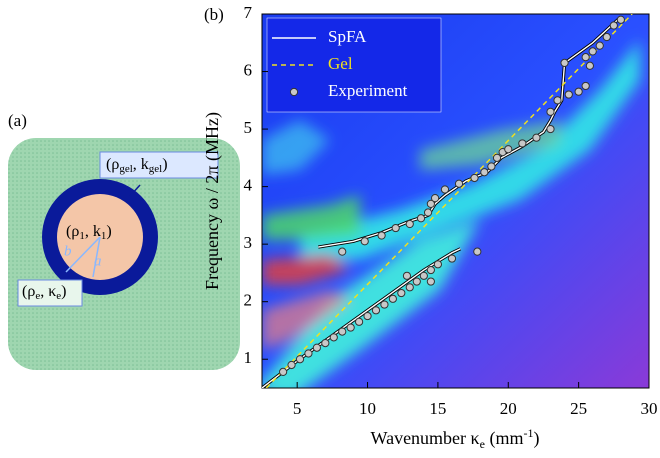 This screenshot has height=458, width=660. I want to click on y-tick-label: 2, so click(248, 300).